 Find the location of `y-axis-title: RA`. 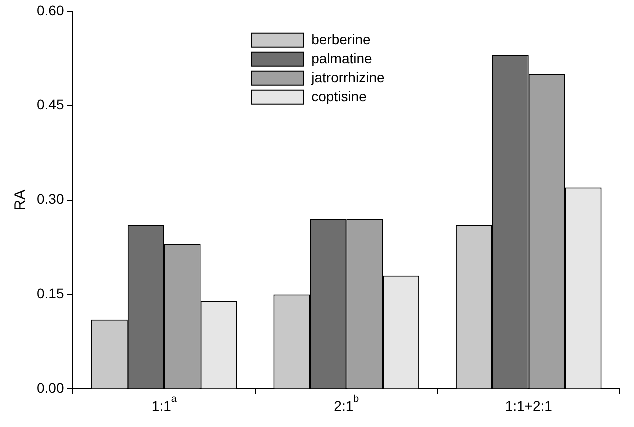

y-axis-title: RA is located at coordinates (21, 200).